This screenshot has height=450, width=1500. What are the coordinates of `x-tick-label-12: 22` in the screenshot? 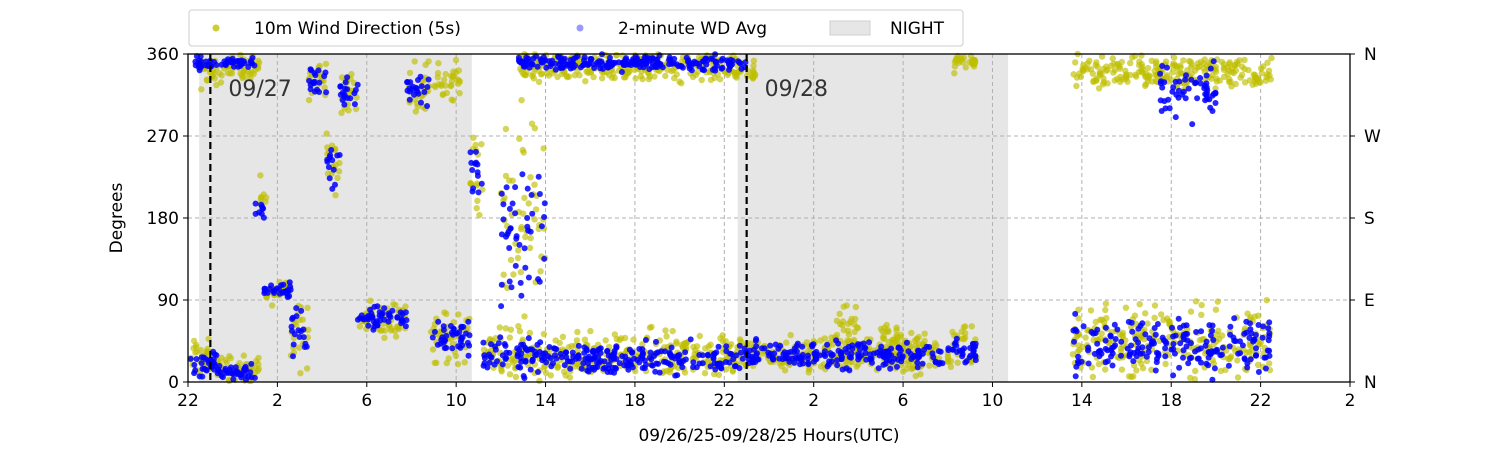 It's located at (1261, 401).